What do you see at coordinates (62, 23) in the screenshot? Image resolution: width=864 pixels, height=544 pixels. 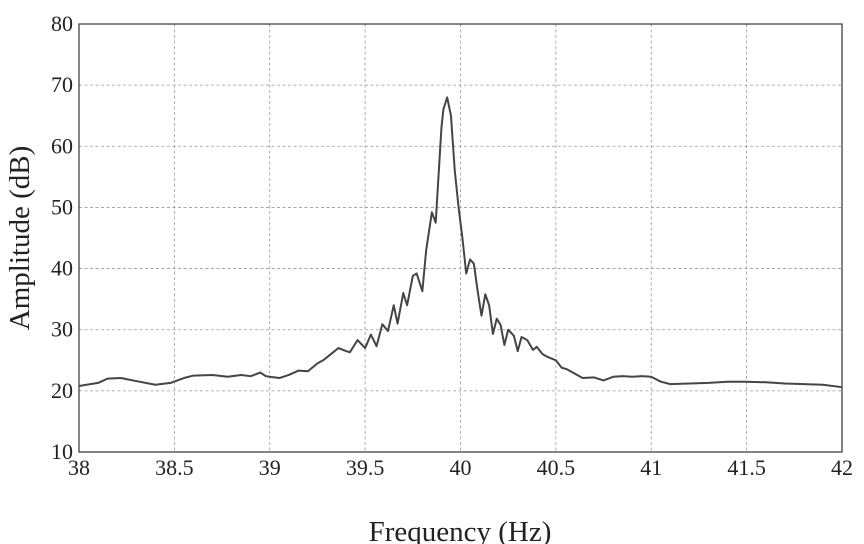 I see `y-tick-label: 80` at bounding box center [62, 23].